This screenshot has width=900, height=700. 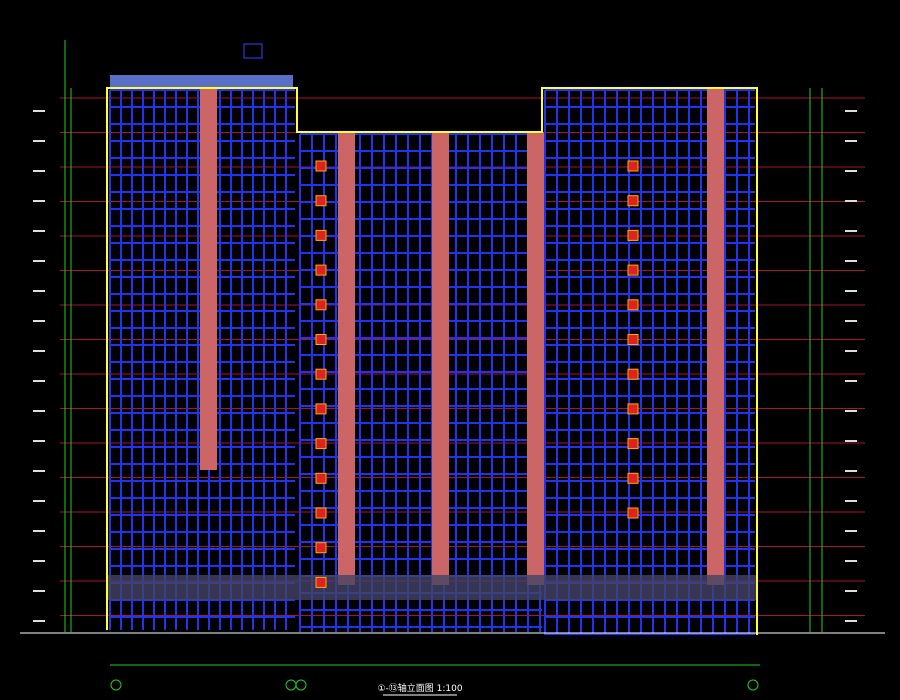 What do you see at coordinates (201, 81) in the screenshot?
I see `roof-band` at bounding box center [201, 81].